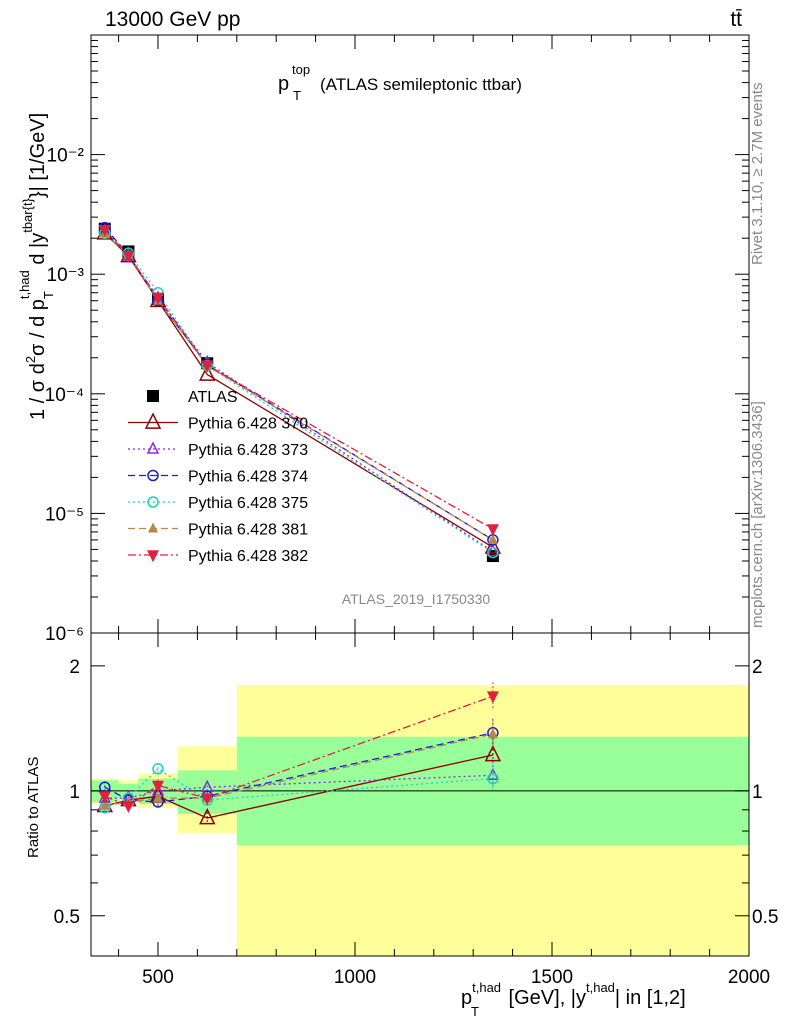  I want to click on series-line, so click(299, 386).